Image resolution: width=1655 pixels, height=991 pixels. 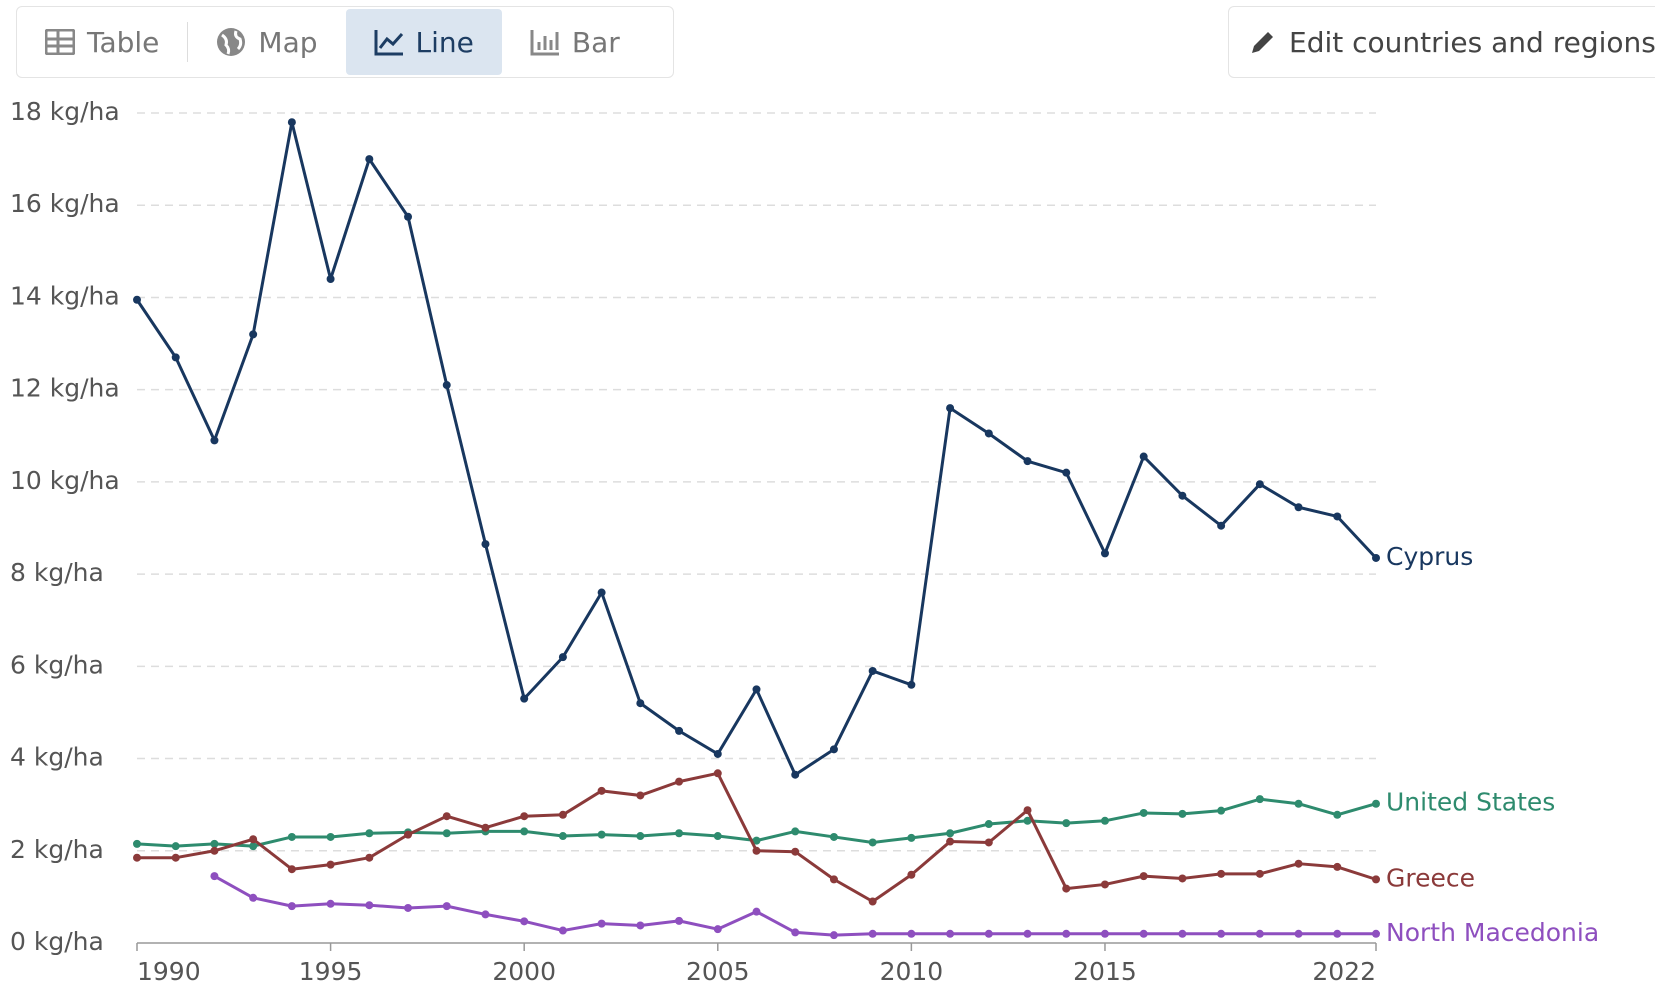 What do you see at coordinates (595, 42) in the screenshot?
I see `tab-label: Bar` at bounding box center [595, 42].